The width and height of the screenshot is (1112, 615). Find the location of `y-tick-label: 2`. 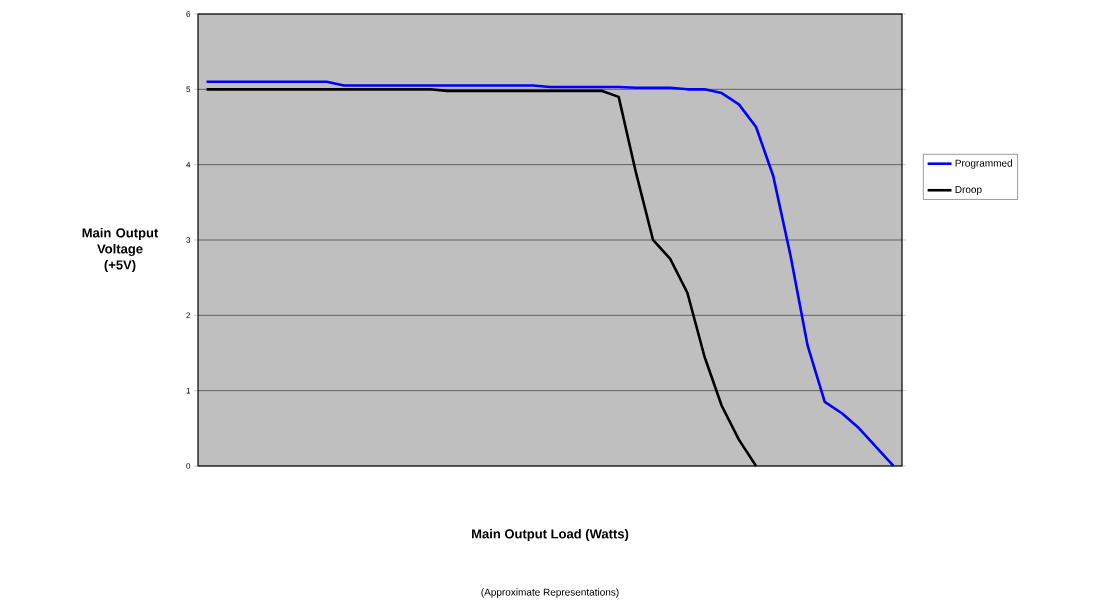

y-tick-label: 2 is located at coordinates (188, 315).